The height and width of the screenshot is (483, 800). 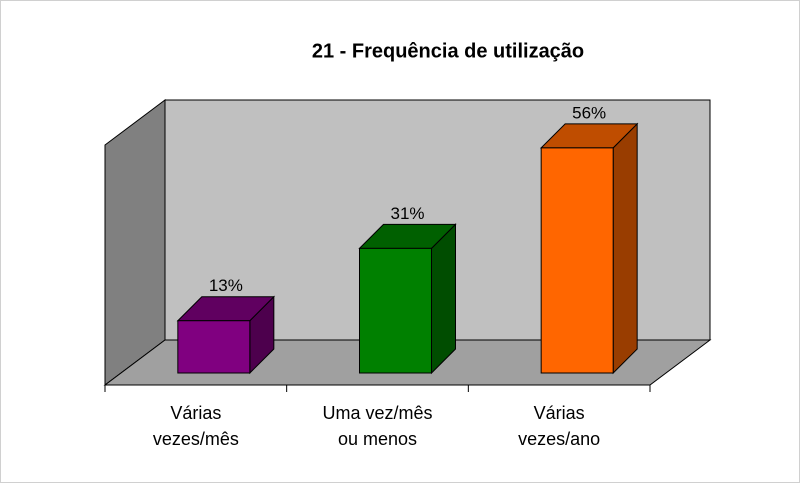 I want to click on value-label: 56%, so click(x=589, y=112).